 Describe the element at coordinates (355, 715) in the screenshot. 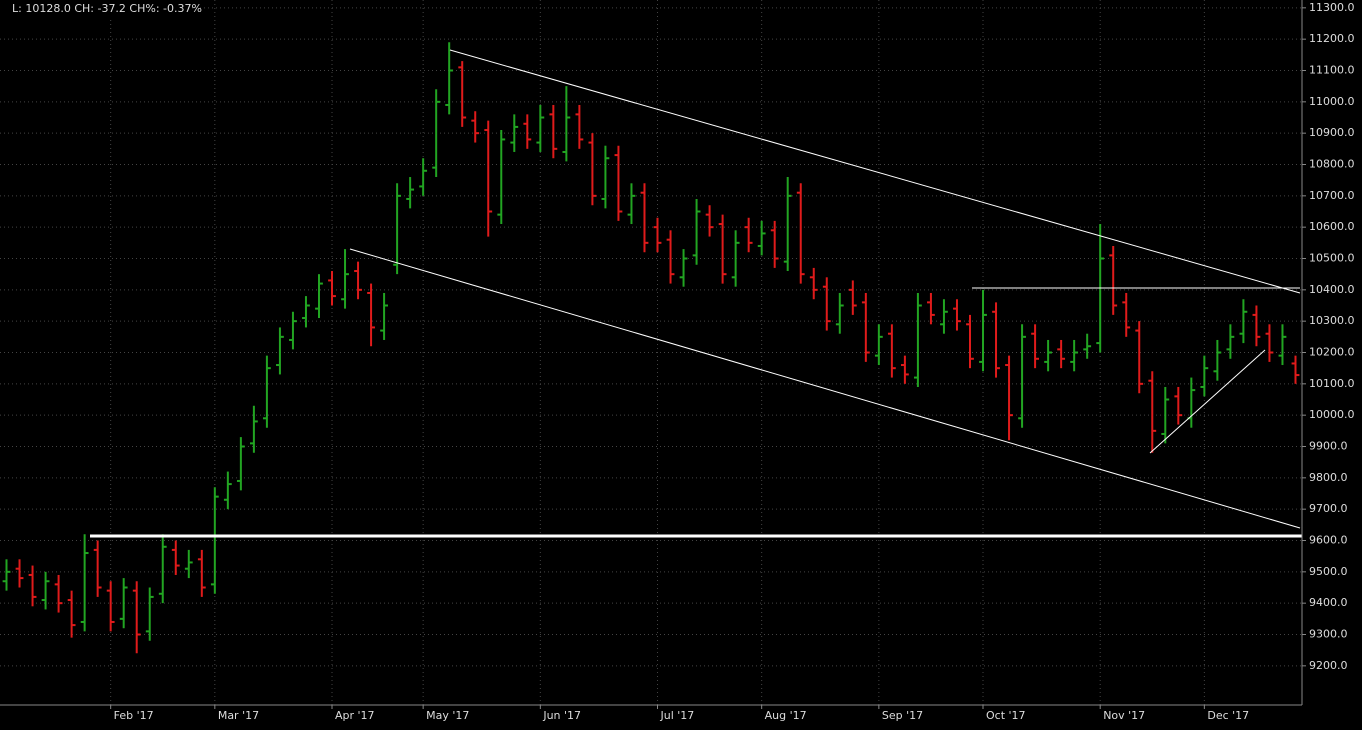

I see `x-tick-label: Apr '17` at that location.